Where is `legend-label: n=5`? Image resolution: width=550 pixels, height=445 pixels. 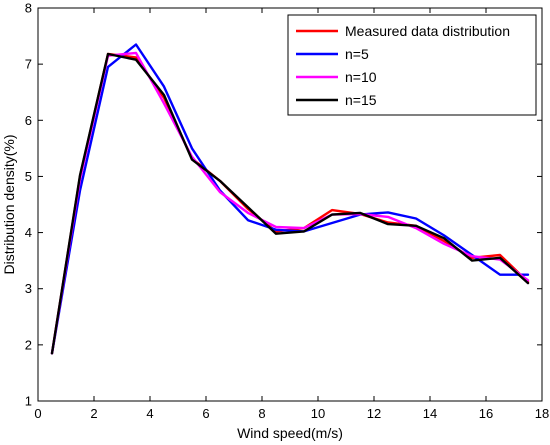
legend-label: n=5 is located at coordinates (357, 54).